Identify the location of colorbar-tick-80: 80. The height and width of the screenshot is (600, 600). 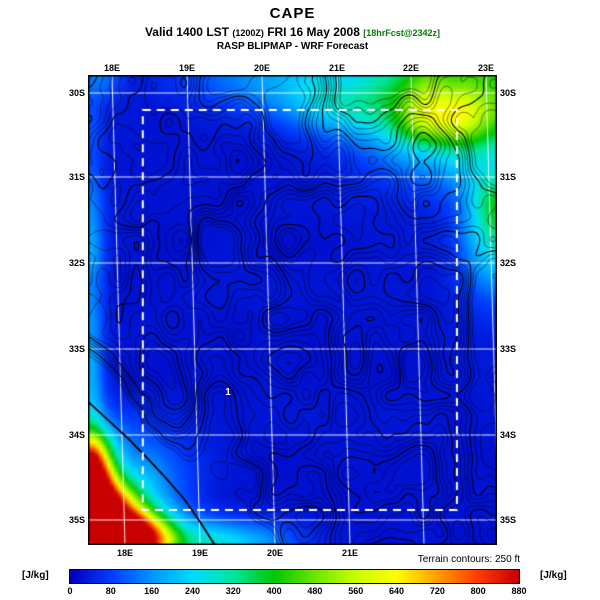
(110, 591).